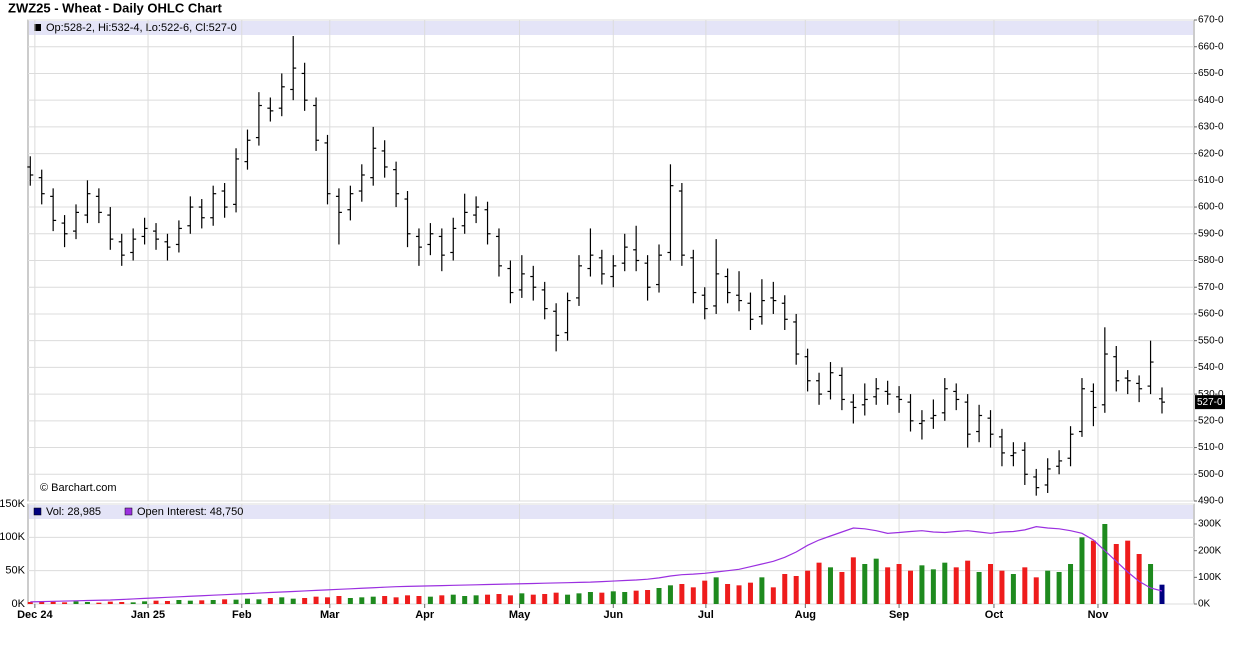 This screenshot has width=1236, height=645. I want to click on x-tick-label: Jun, so click(614, 615).